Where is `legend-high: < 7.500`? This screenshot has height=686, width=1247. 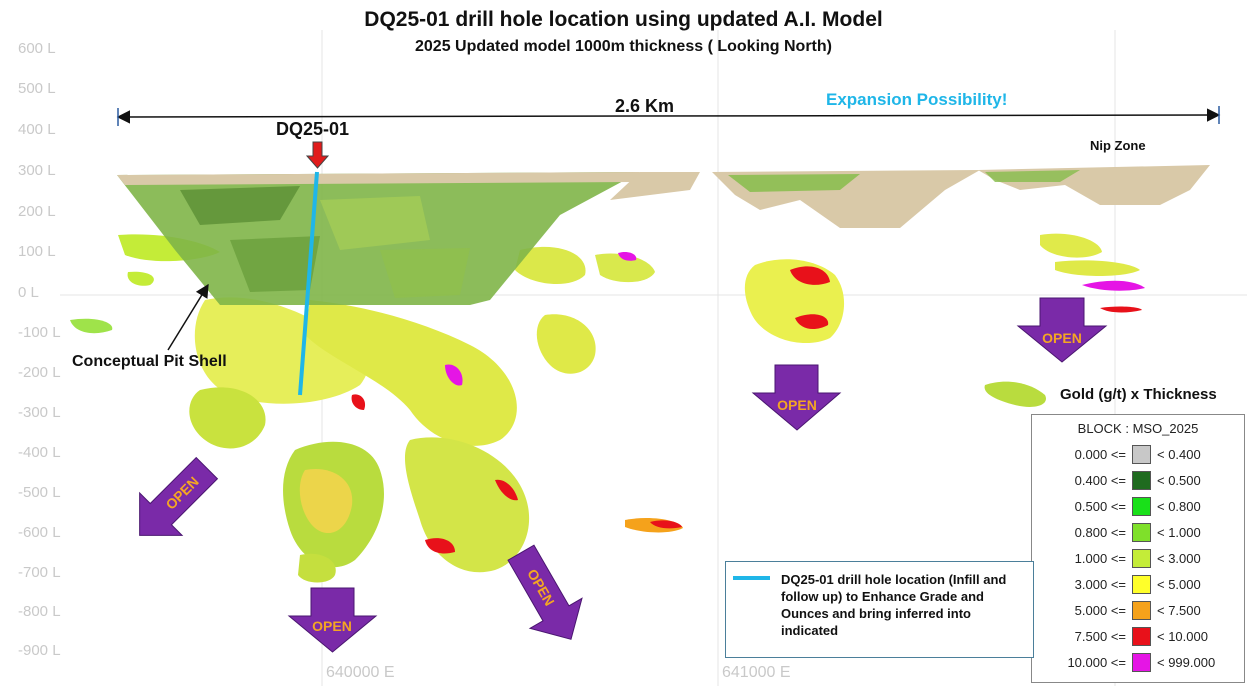 legend-high: < 7.500 is located at coordinates (1179, 610).